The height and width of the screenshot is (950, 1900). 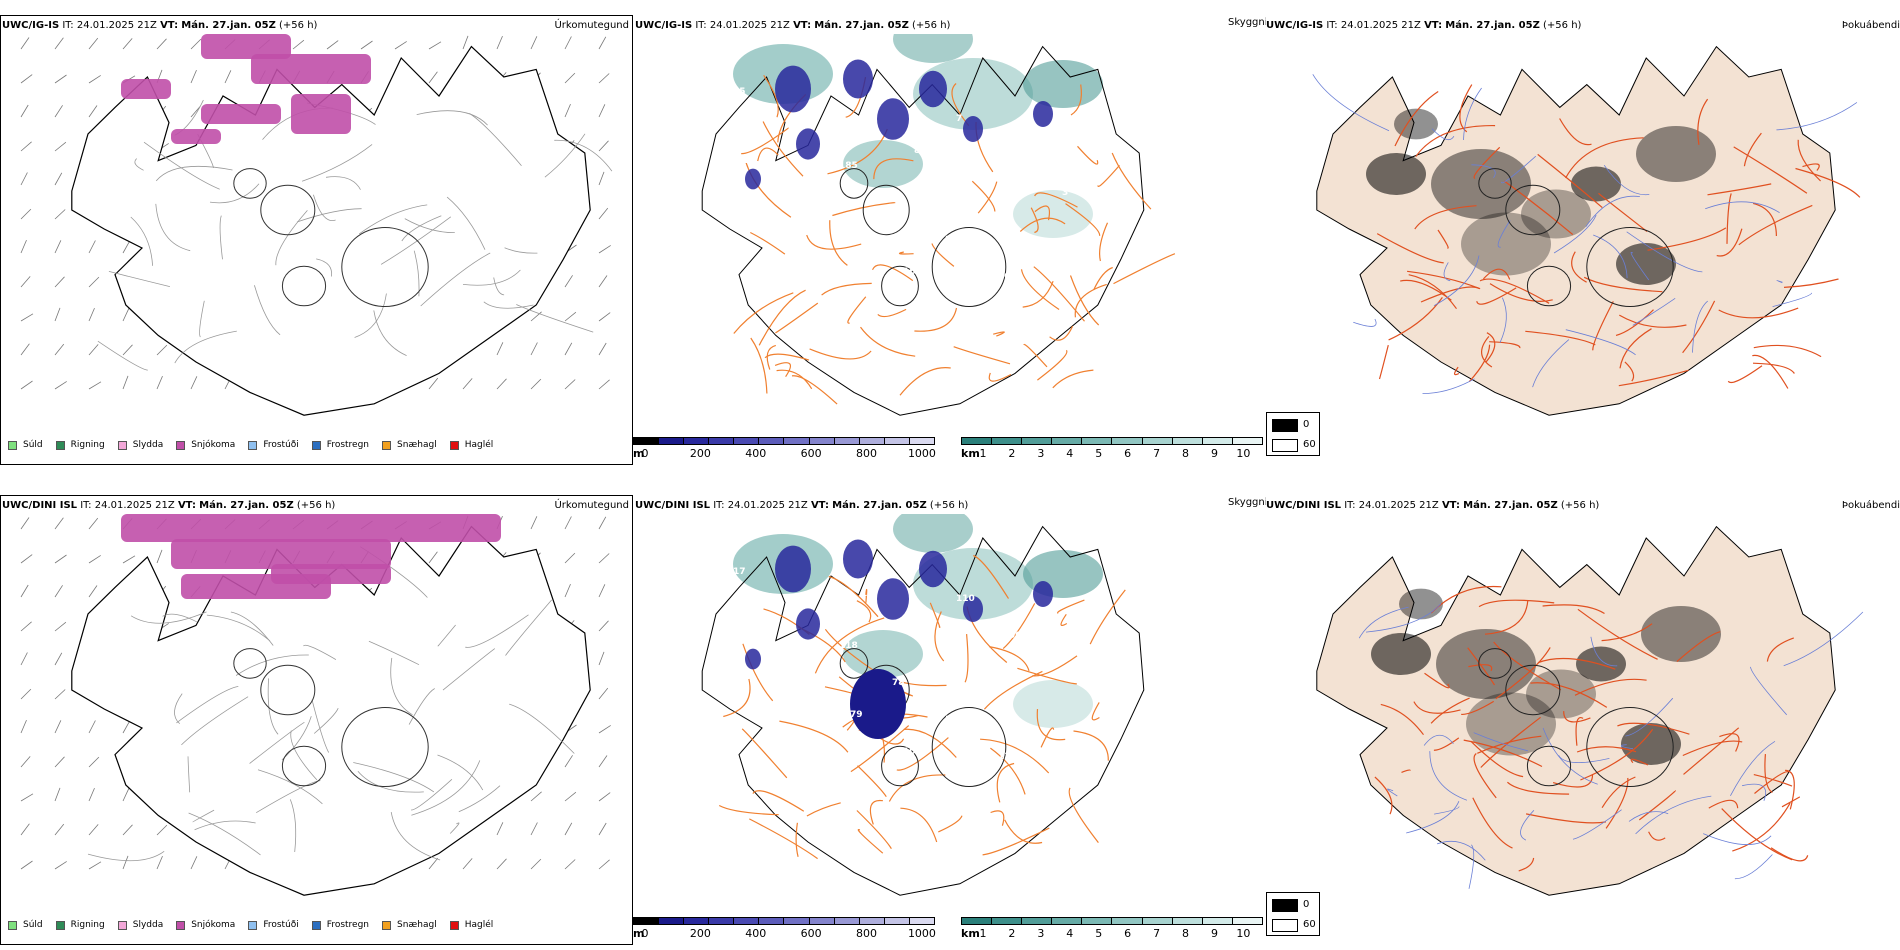 What do you see at coordinates (970, 188) in the screenshot?
I see `cloud-base-label: 4` at bounding box center [970, 188].